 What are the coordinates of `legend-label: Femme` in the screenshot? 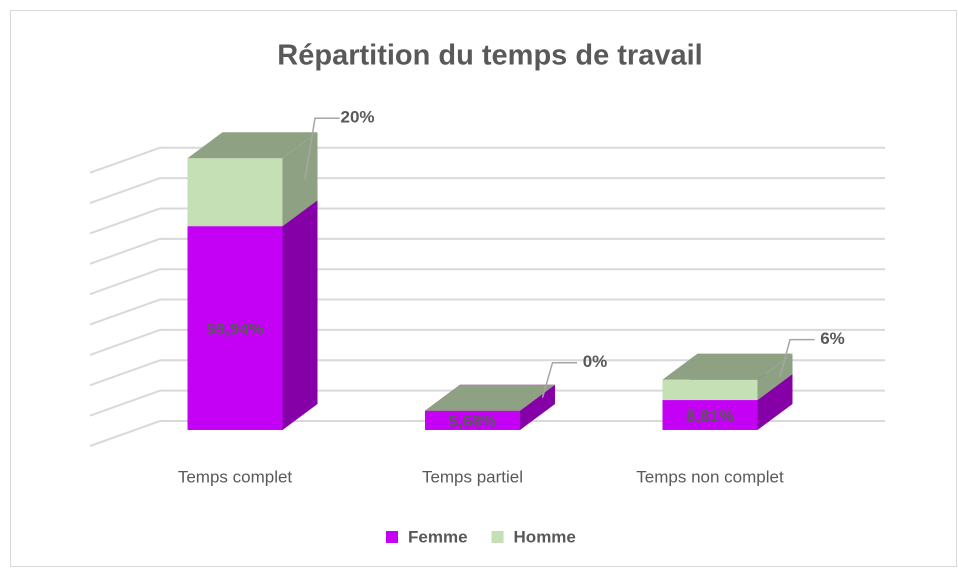 It's located at (438, 536).